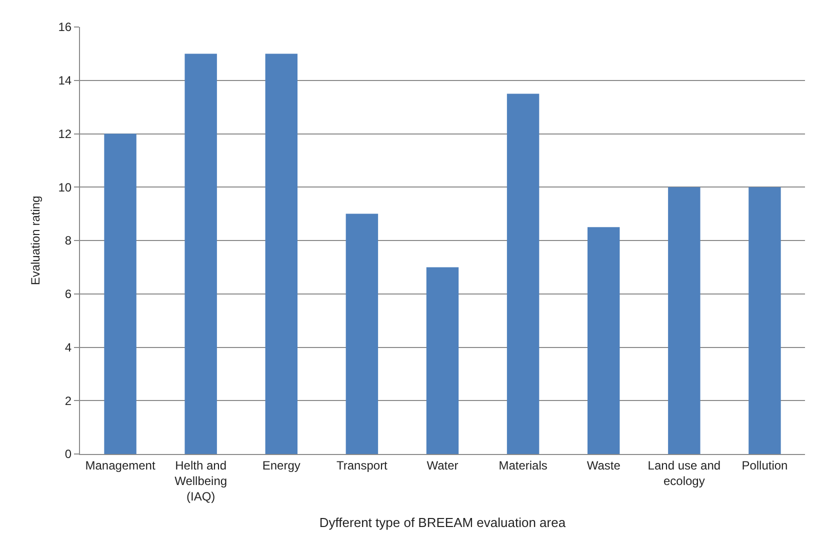 The image size is (823, 542). What do you see at coordinates (120, 465) in the screenshot?
I see `x-tick-label: Management` at bounding box center [120, 465].